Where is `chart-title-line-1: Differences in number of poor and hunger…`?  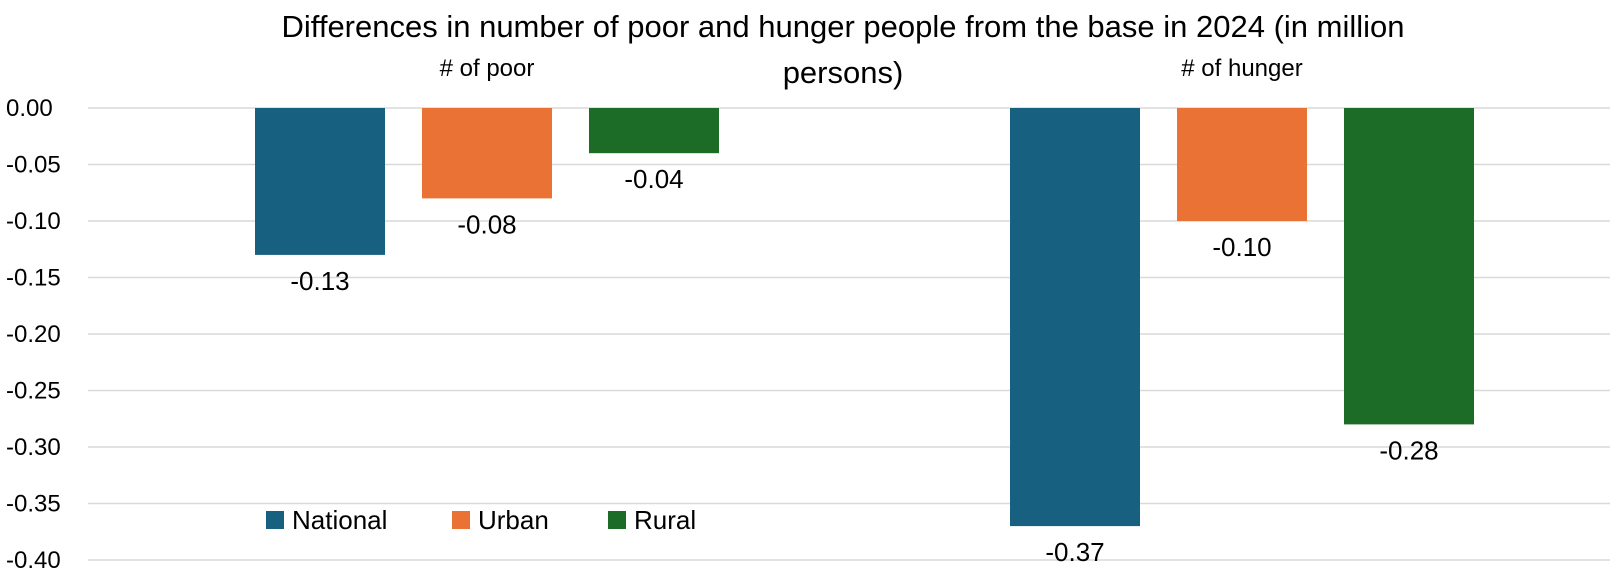
chart-title-line-1: Differences in number of poor and hunger… is located at coordinates (843, 26).